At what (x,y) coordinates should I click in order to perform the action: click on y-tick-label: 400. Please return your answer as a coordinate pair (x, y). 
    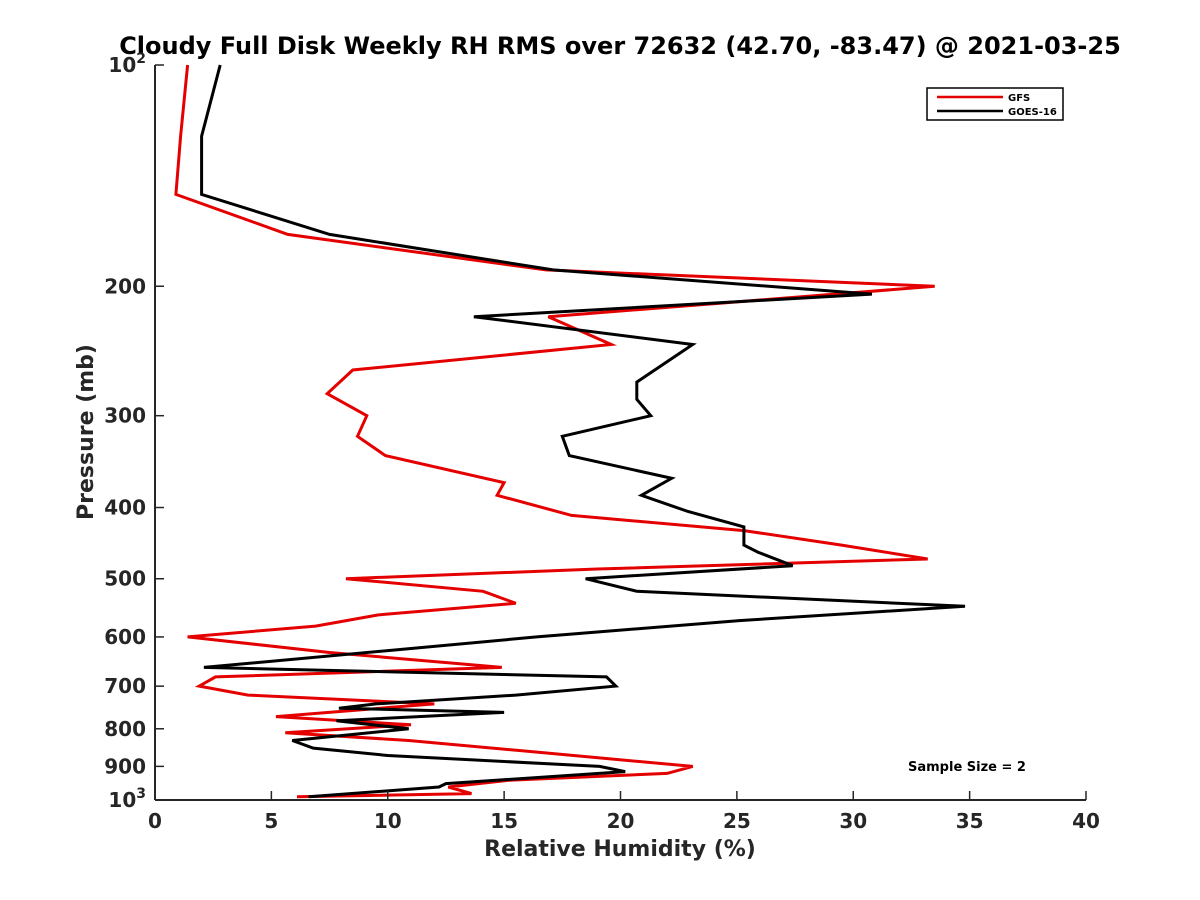
    Looking at the image, I should click on (125, 508).